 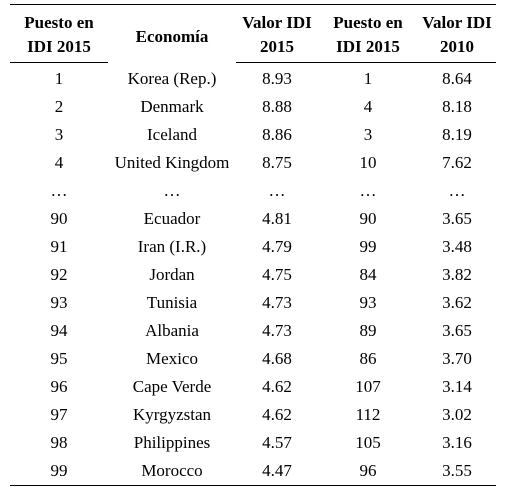 What do you see at coordinates (172, 471) in the screenshot?
I see `cell-economy: Morocco` at bounding box center [172, 471].